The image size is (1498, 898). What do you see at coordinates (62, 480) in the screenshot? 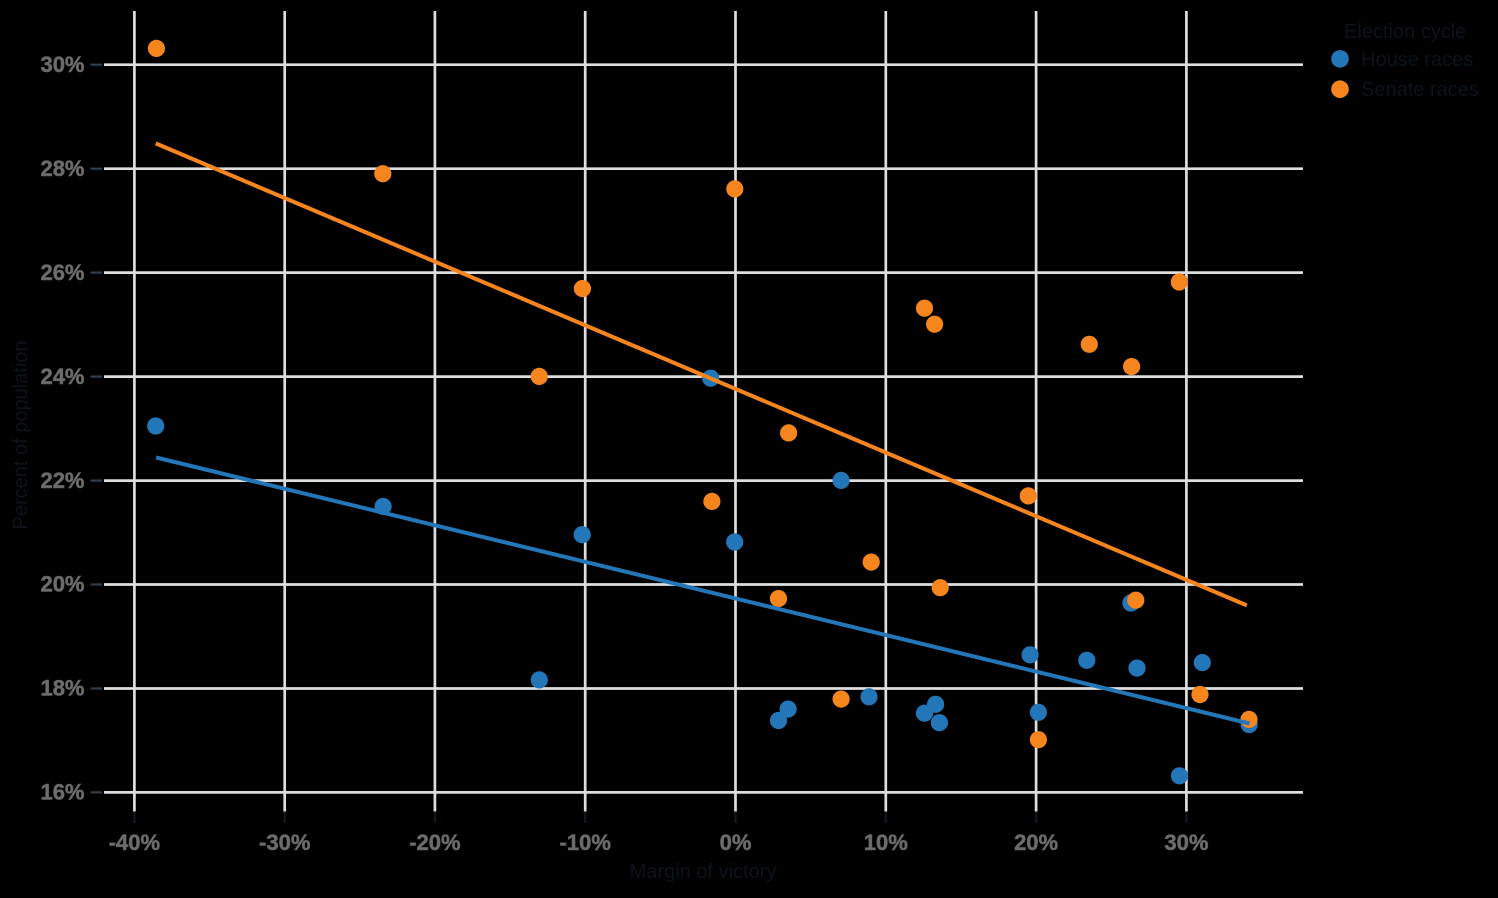
I see `svg-text: 22%` at bounding box center [62, 480].